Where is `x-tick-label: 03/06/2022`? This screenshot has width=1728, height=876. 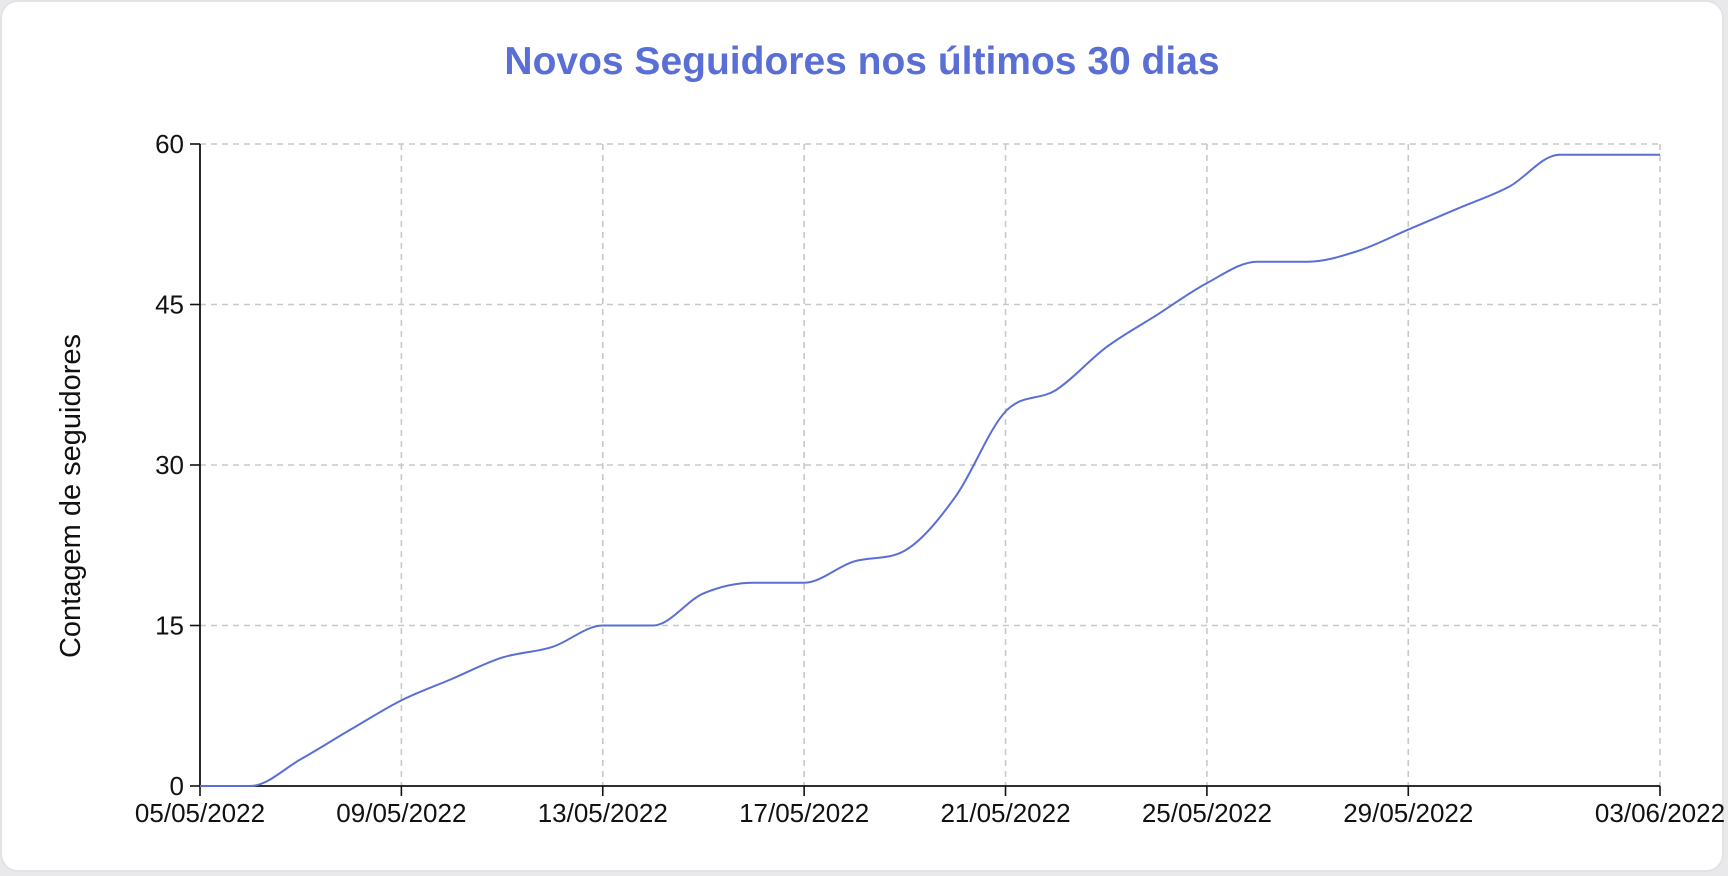
x-tick-label: 03/06/2022 is located at coordinates (1660, 813).